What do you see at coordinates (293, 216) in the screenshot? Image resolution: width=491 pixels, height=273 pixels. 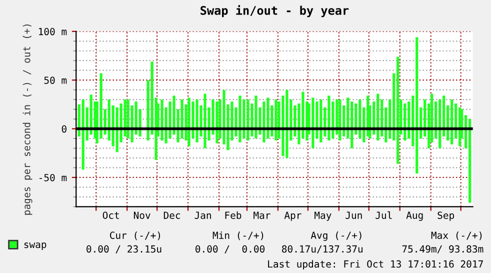 I see `x-tick-label: Apr` at bounding box center [293, 216].